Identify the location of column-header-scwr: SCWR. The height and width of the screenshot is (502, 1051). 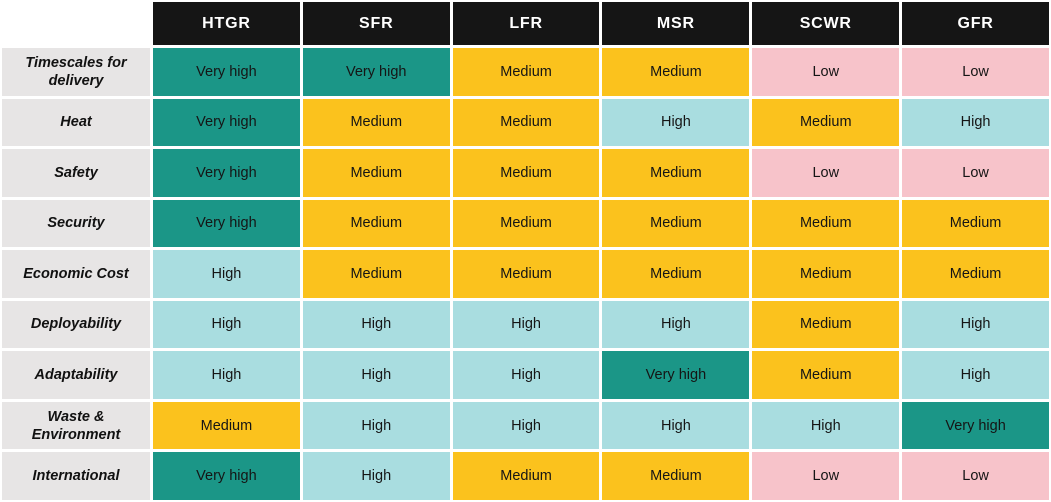
(826, 23).